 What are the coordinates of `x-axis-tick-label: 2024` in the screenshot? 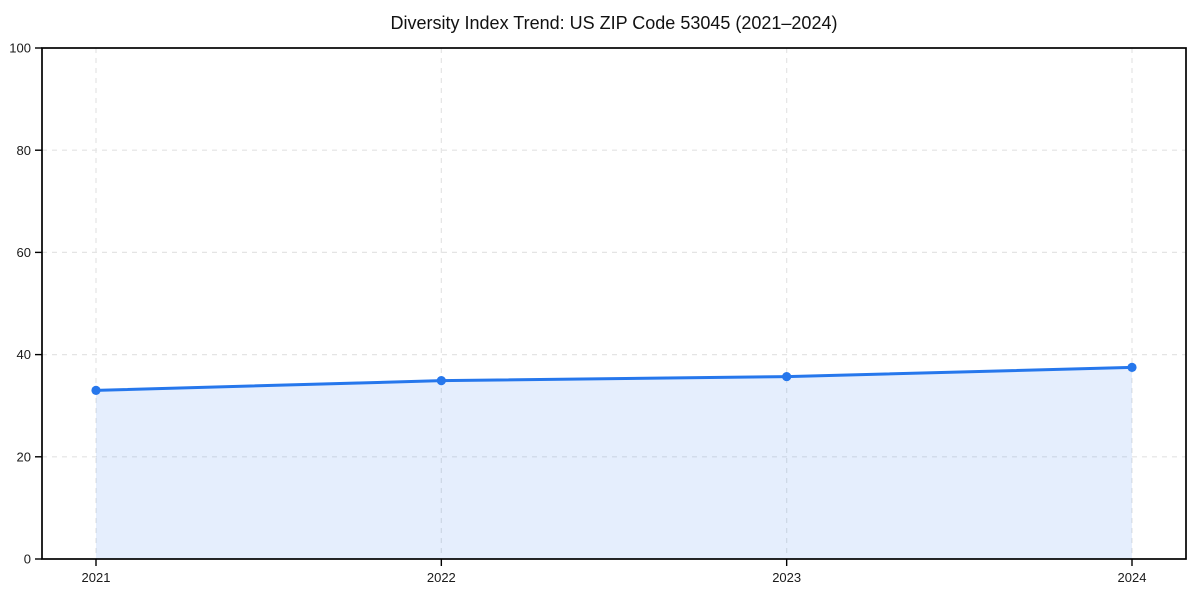 It's located at (1132, 577).